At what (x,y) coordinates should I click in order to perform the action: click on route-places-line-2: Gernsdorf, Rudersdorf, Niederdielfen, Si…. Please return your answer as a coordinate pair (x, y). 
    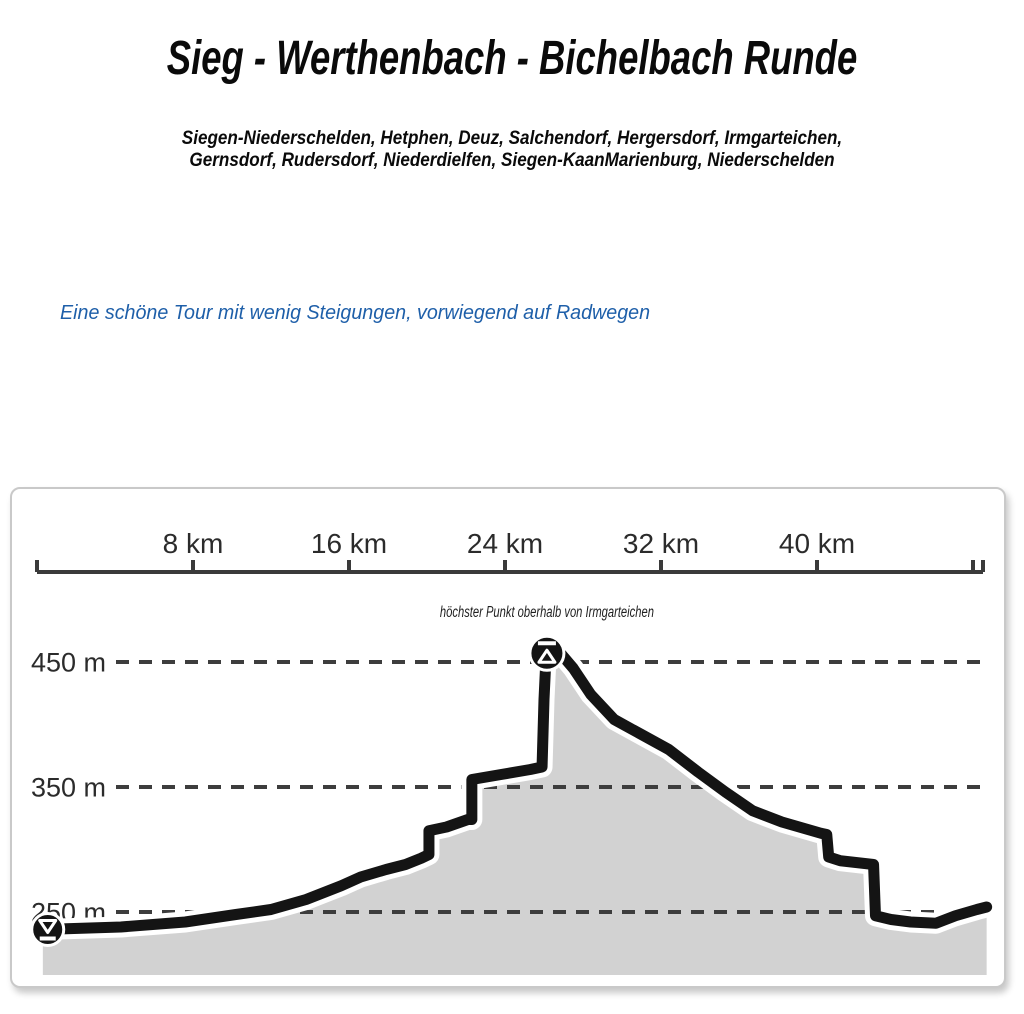
    Looking at the image, I should click on (512, 160).